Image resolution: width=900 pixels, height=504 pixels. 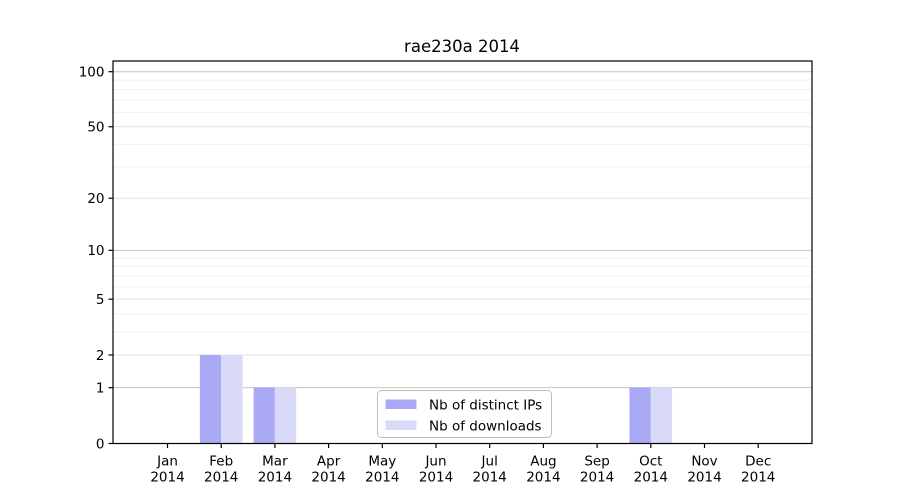 What do you see at coordinates (485, 426) in the screenshot?
I see `legend-label: Nb of downloads` at bounding box center [485, 426].